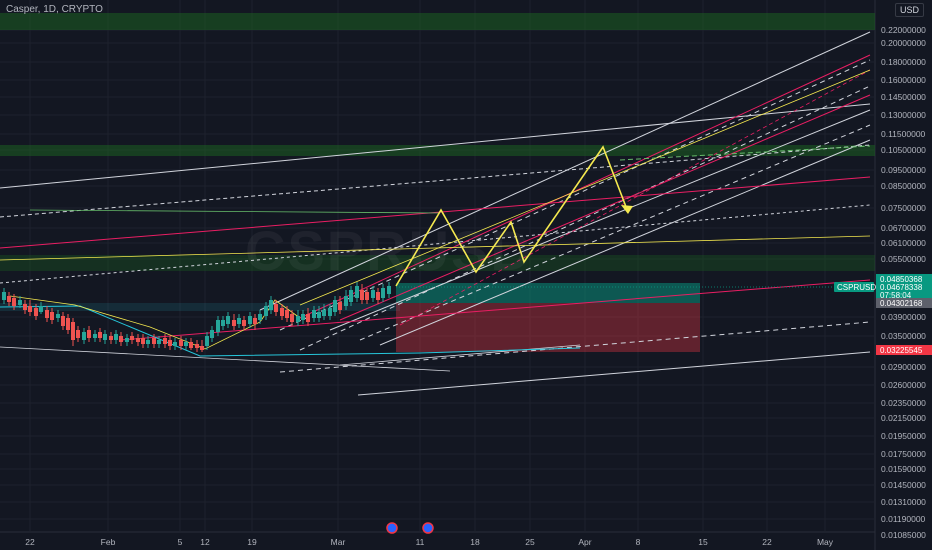 This screenshot has height=550, width=932. What do you see at coordinates (420, 542) in the screenshot?
I see `time-tick-label: 11` at bounding box center [420, 542].